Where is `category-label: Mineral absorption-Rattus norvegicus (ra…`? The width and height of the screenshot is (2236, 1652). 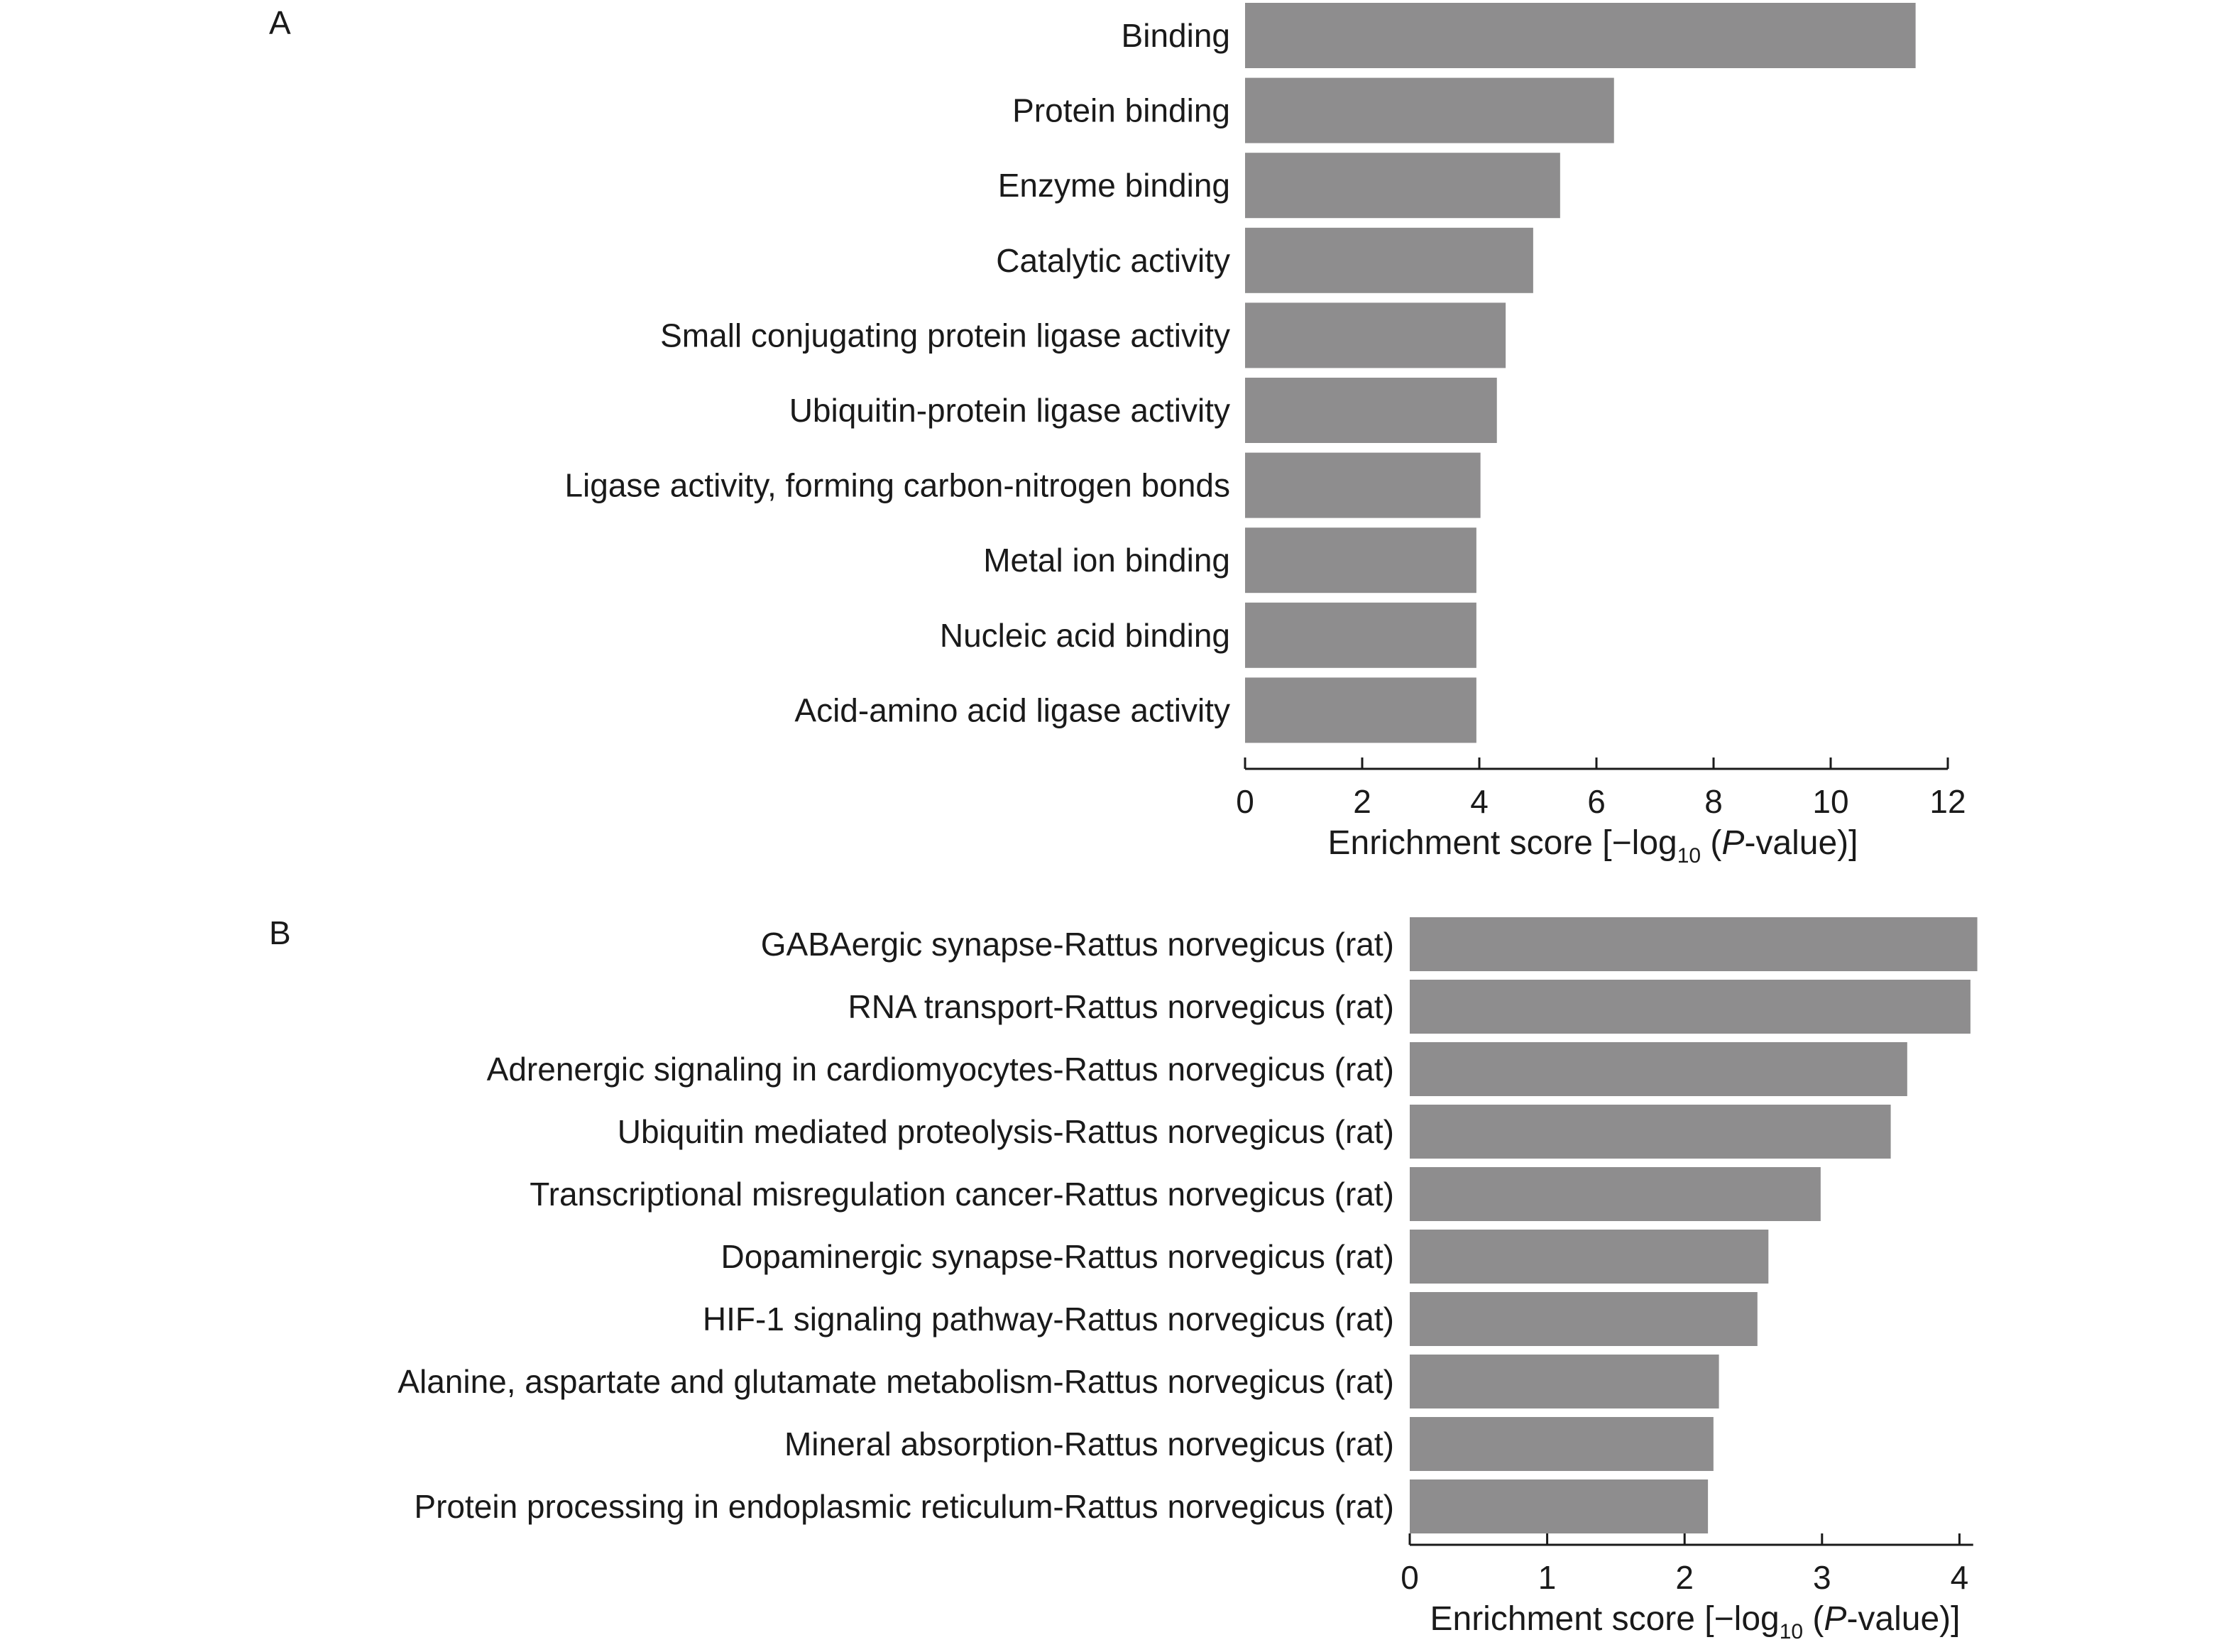 category-label: Mineral absorption-Rattus norvegicus (ra… is located at coordinates (1089, 1444).